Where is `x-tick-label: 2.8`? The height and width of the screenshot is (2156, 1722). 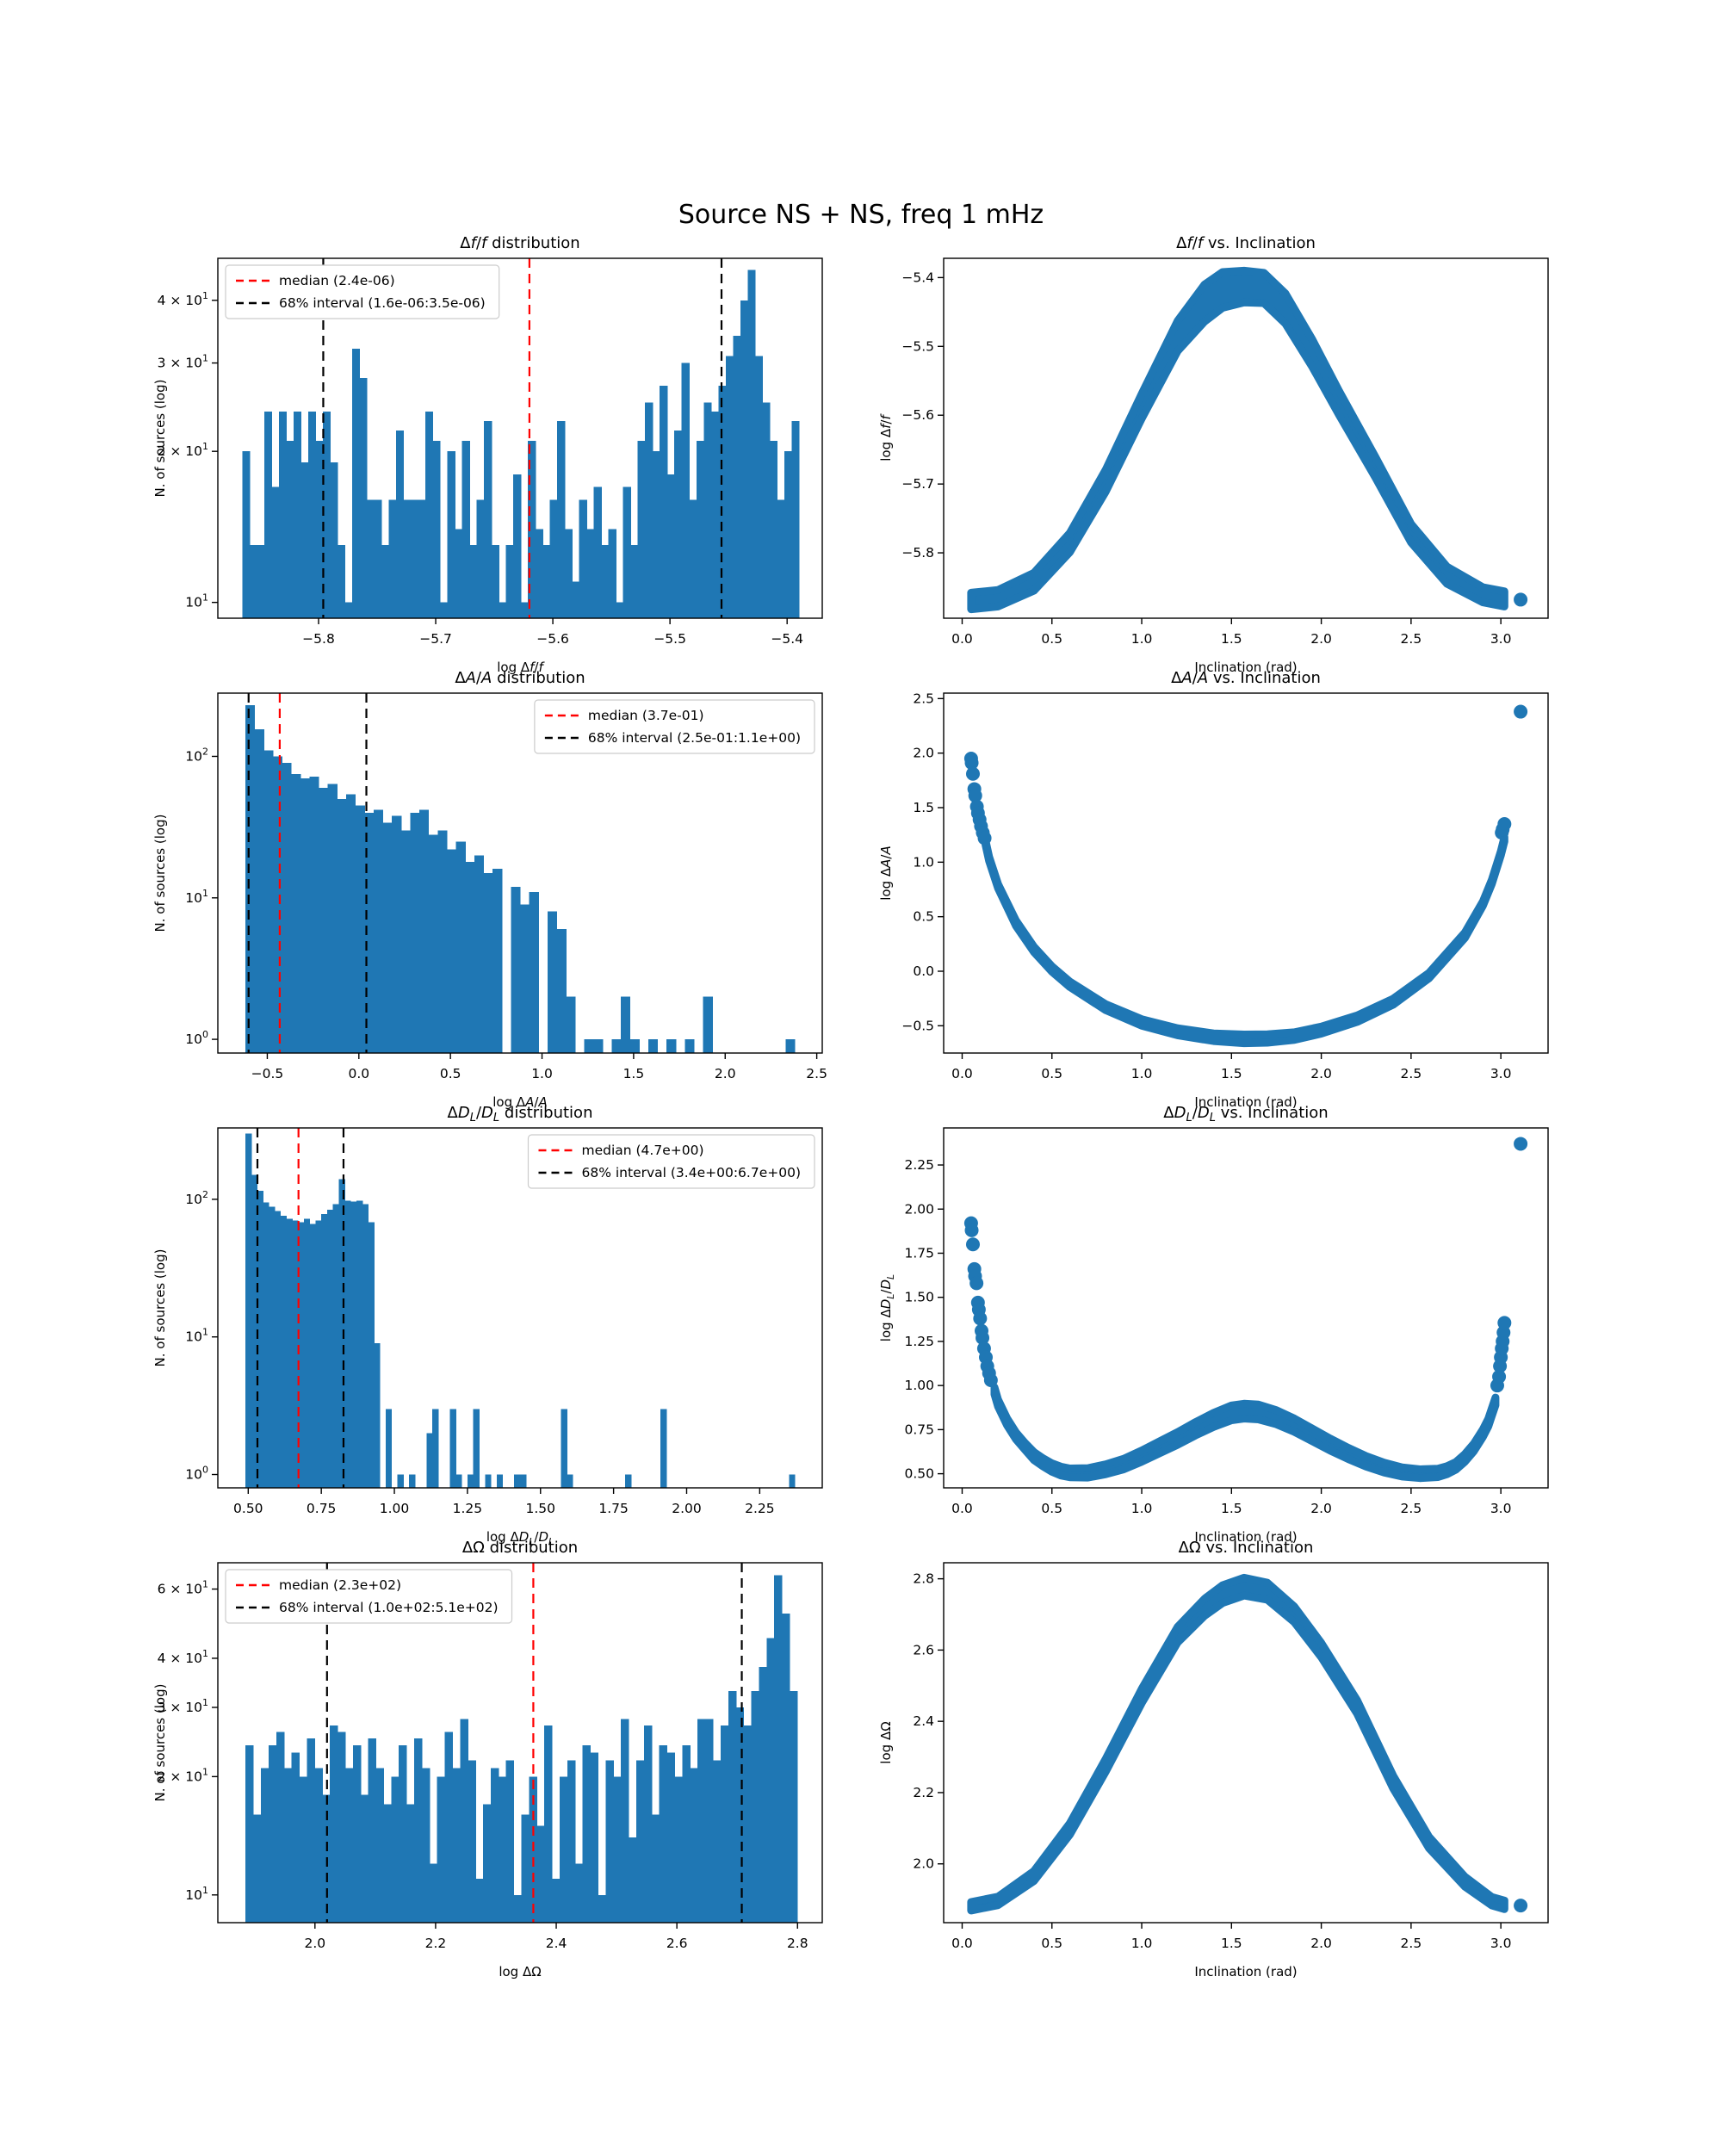
x-tick-label: 2.8 is located at coordinates (797, 1944).